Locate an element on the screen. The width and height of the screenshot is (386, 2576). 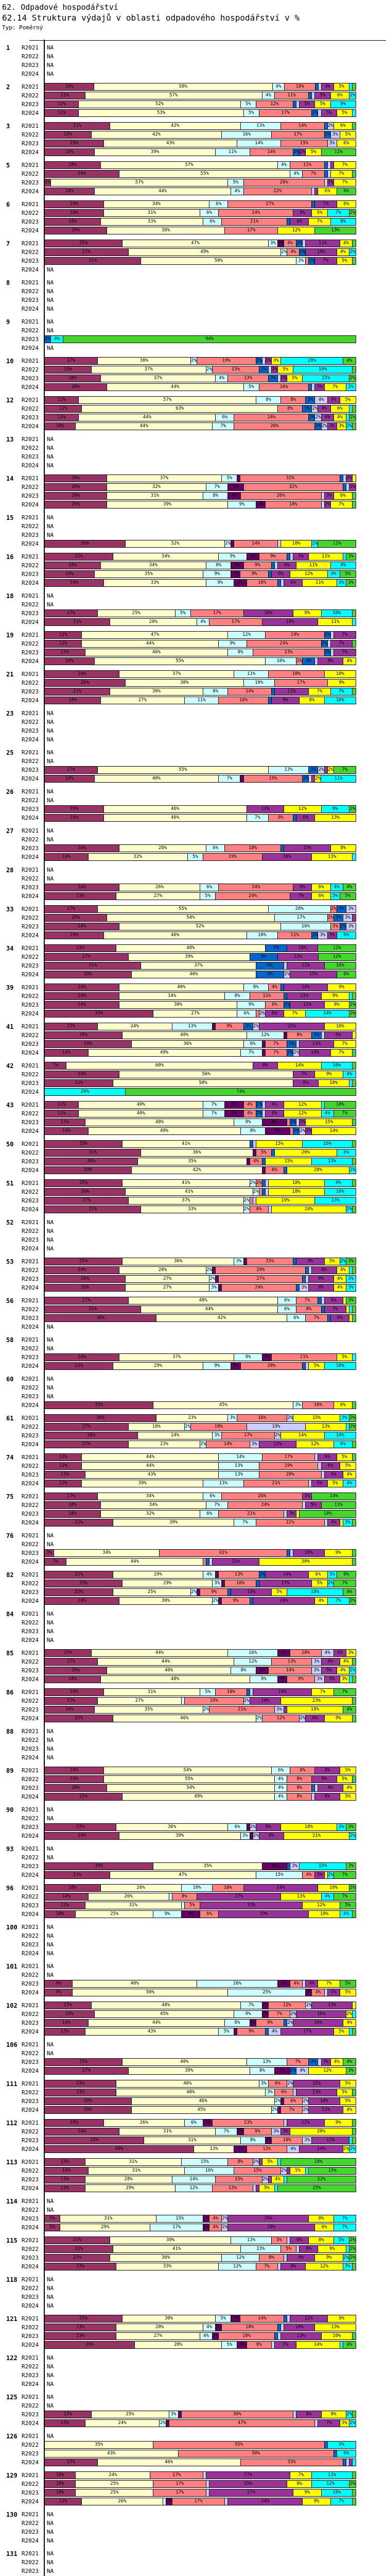
bar-row: R2022 26% 41% 2% 18% 10% is located at coordinates (193, 1192).